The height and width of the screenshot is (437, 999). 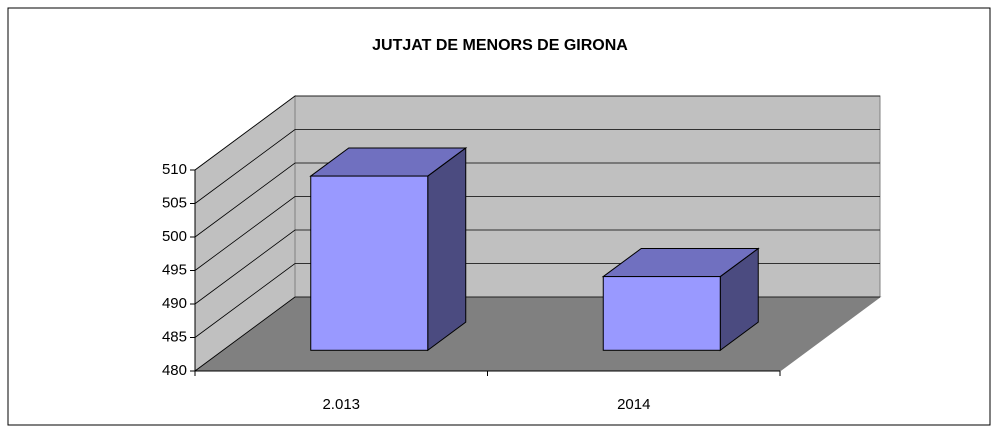 What do you see at coordinates (447, 249) in the screenshot?
I see `bar-side` at bounding box center [447, 249].